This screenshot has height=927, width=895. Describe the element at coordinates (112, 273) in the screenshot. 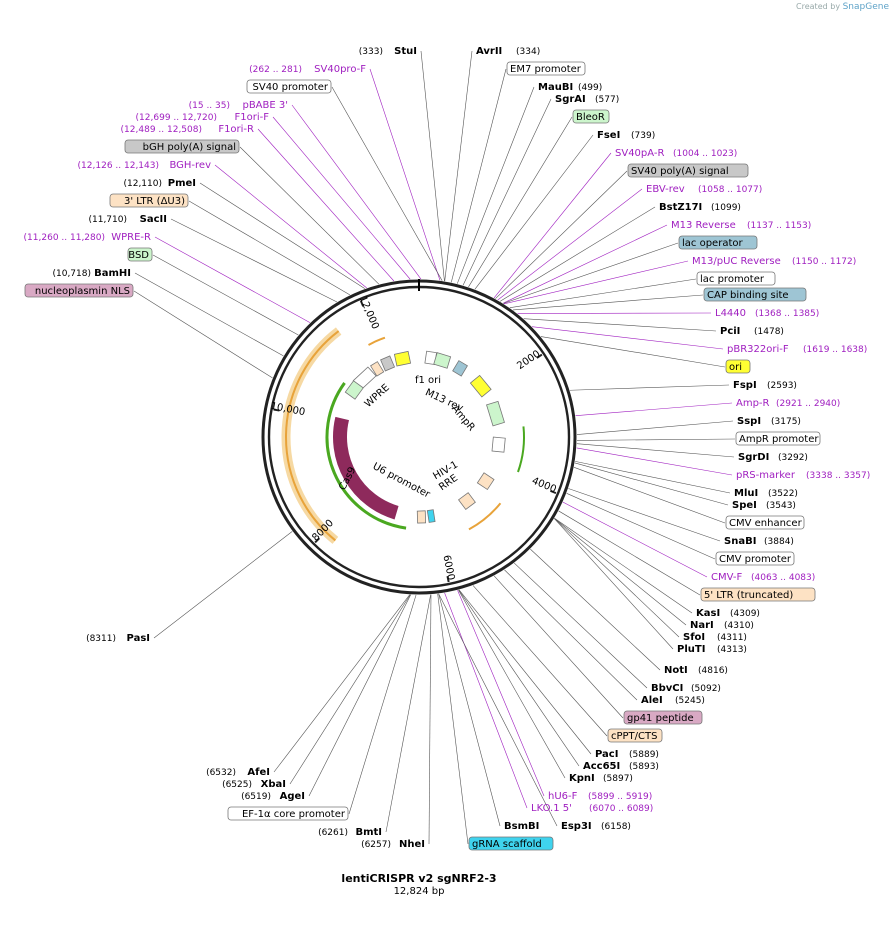

I see `feature-name: BamHI` at that location.